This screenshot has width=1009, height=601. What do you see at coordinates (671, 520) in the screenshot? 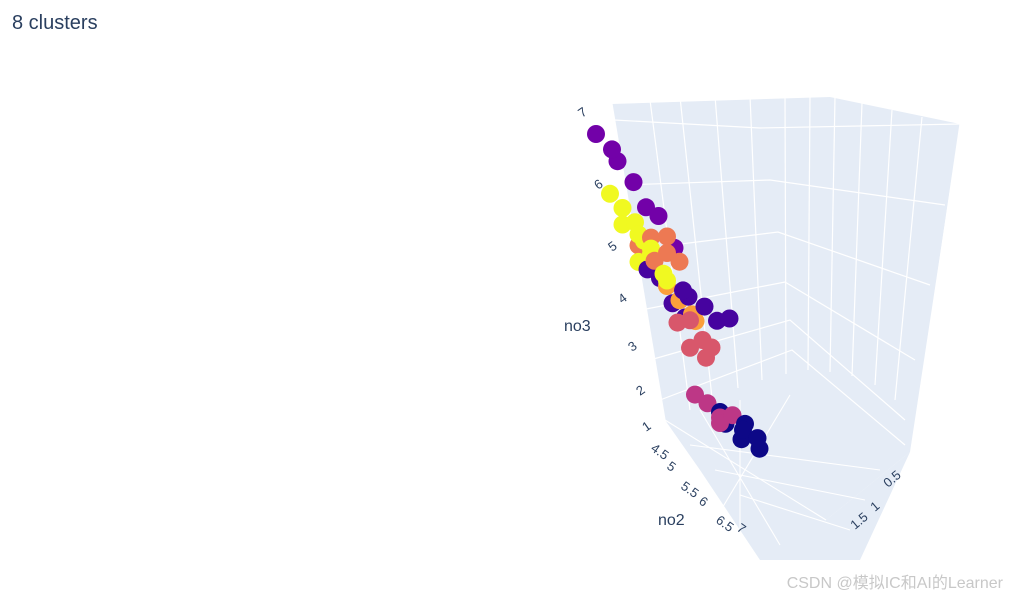
I see `x-axis-label: no2` at bounding box center [671, 520].